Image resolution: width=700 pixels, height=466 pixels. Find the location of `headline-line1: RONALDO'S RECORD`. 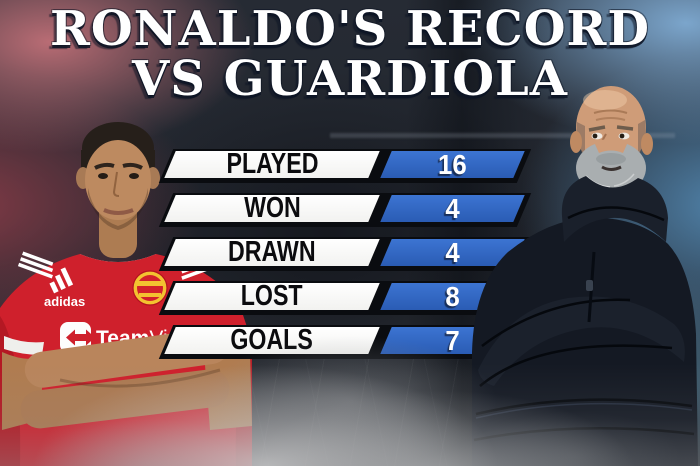

headline-line1: RONALDO'S RECORD is located at coordinates (350, 29).